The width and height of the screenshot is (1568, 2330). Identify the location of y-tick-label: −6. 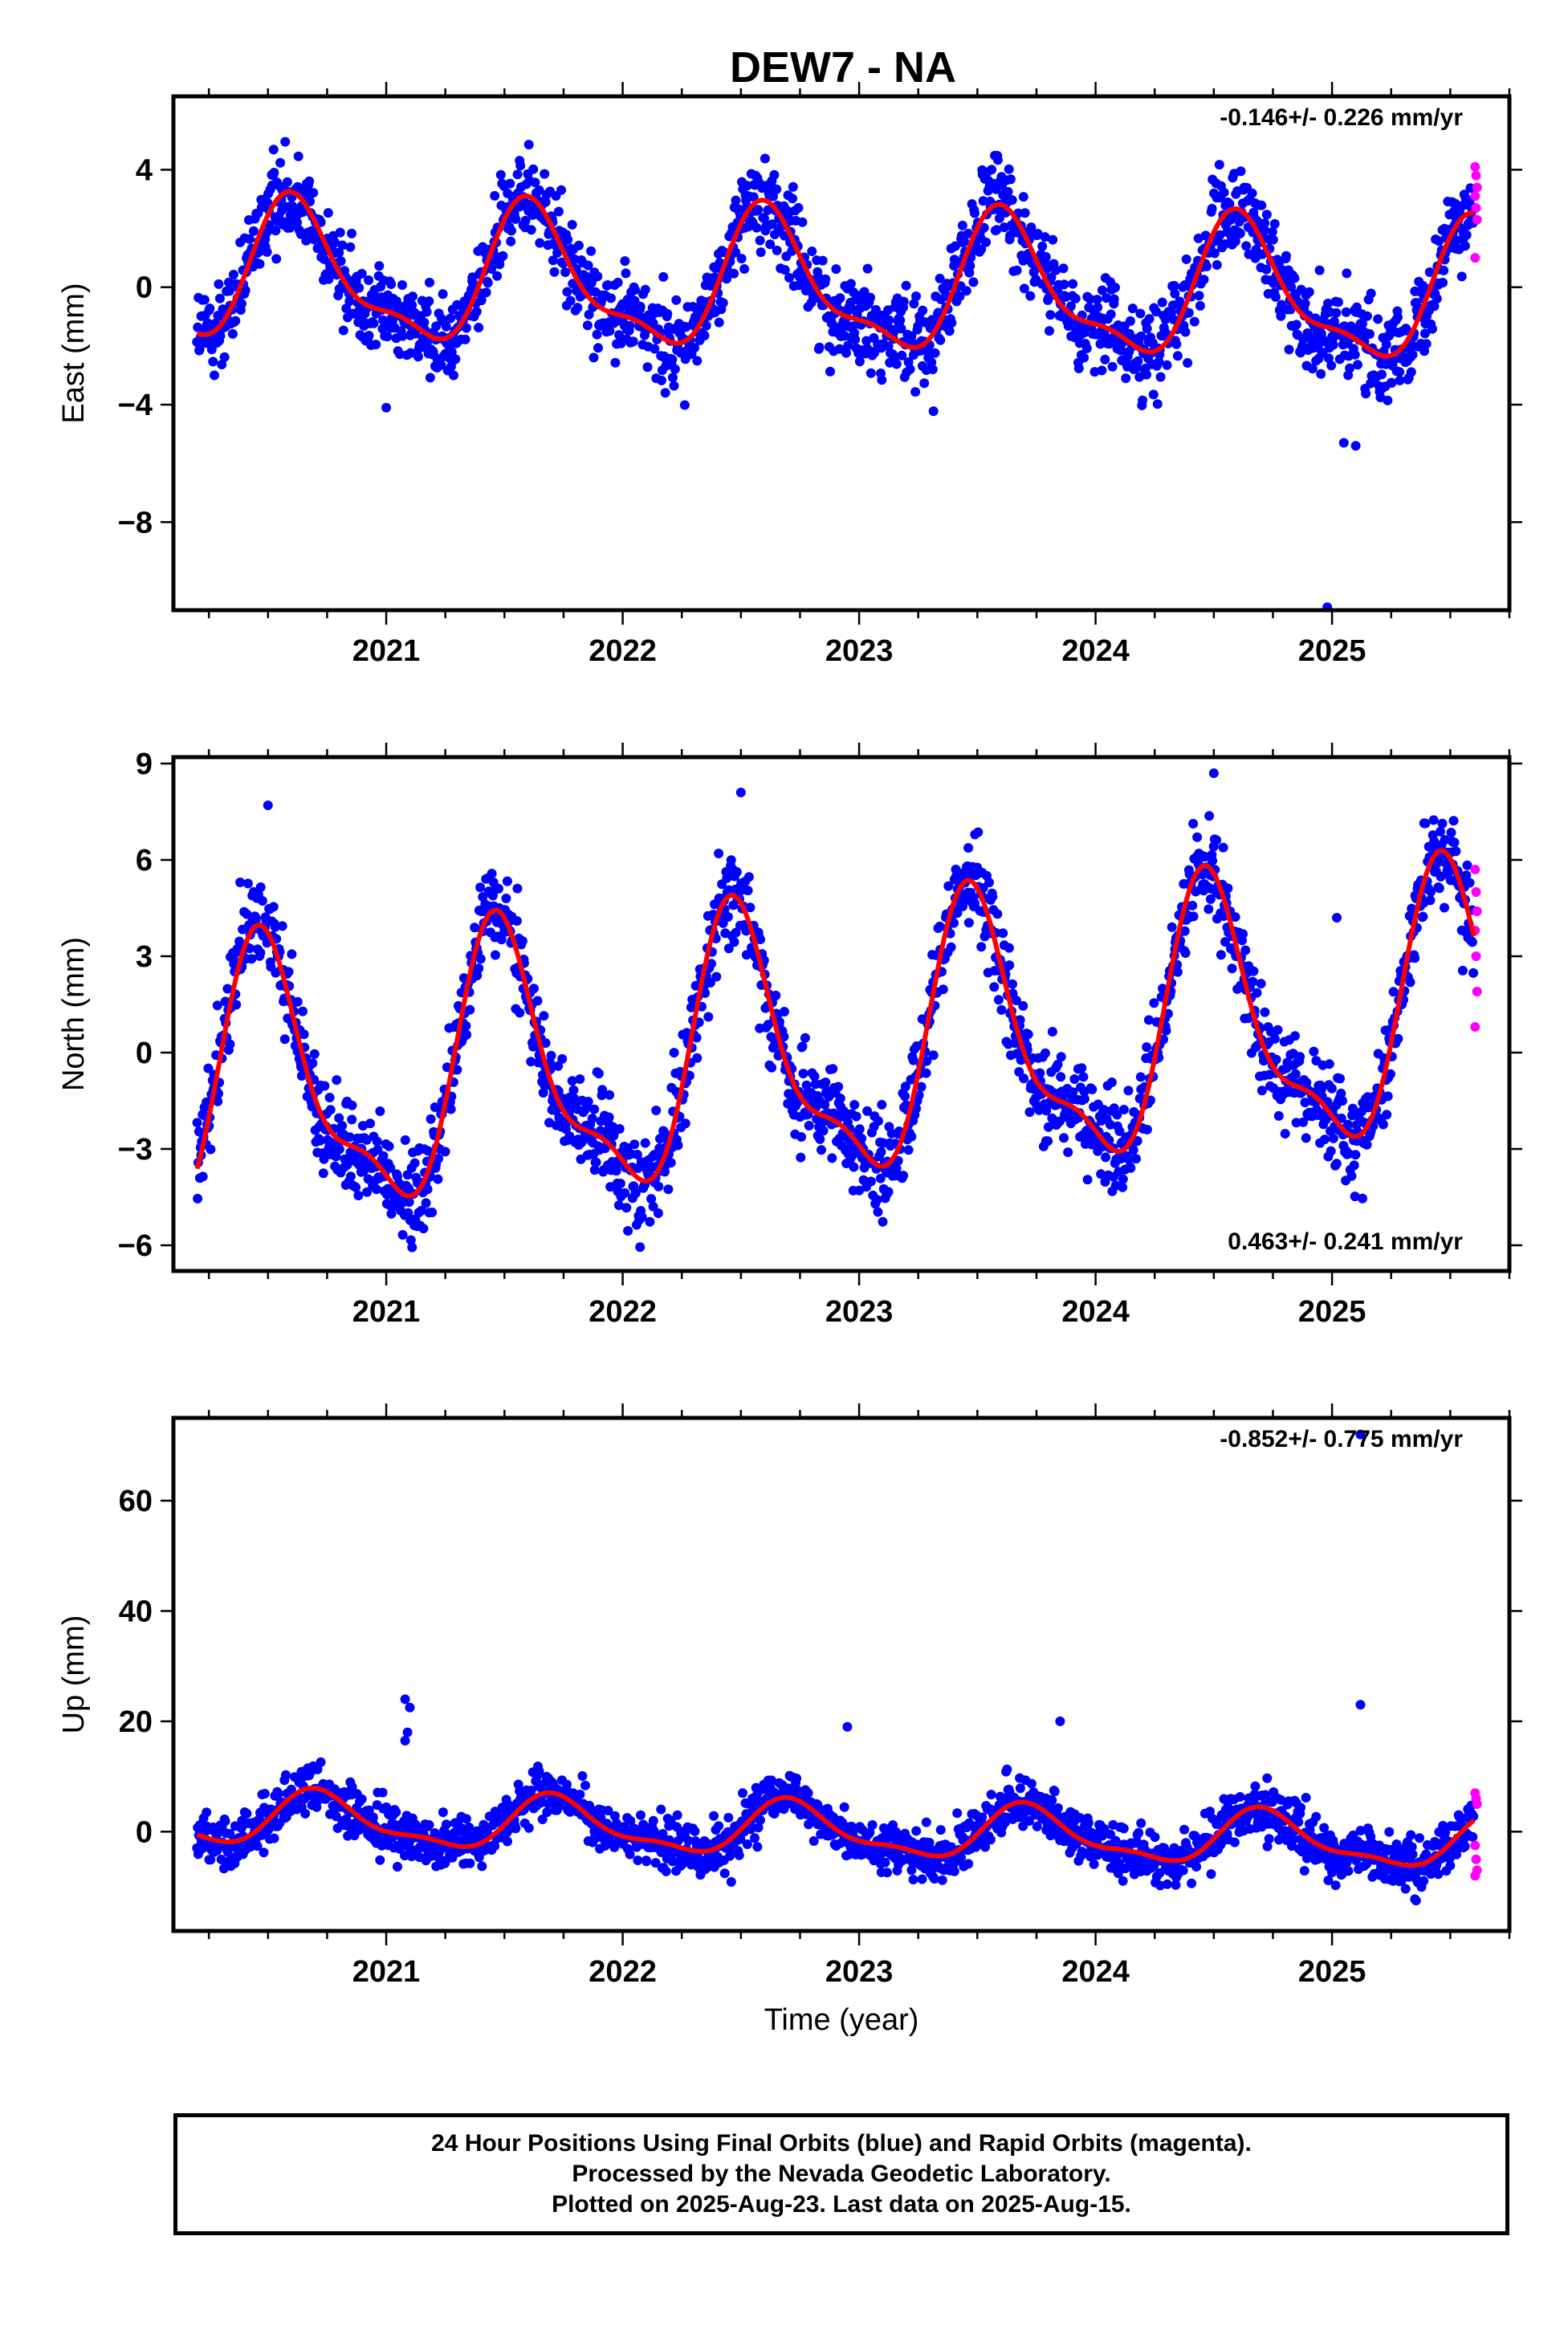
(135, 1246).